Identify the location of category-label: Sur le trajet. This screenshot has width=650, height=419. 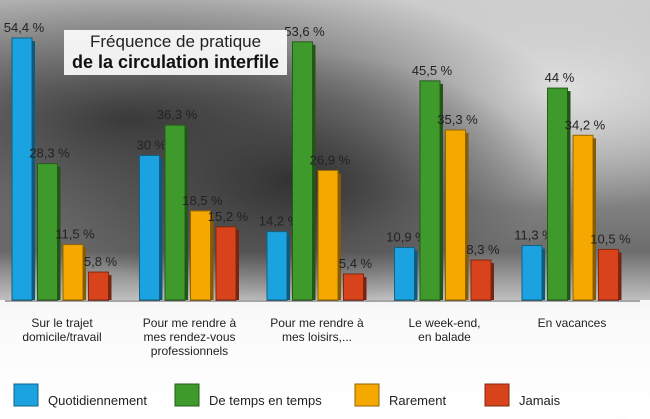
(62, 323).